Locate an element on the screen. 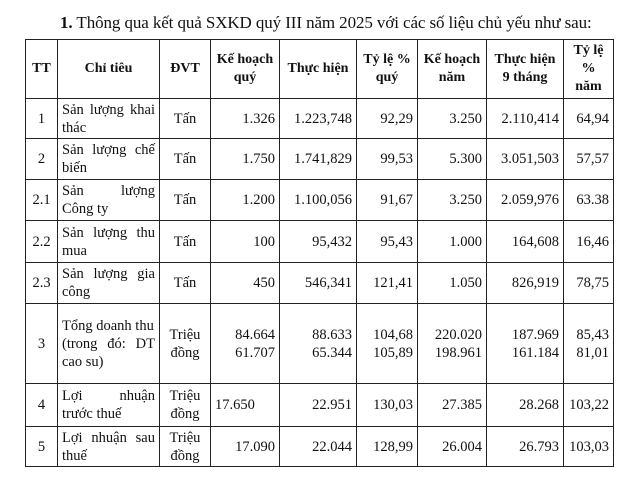  cell-tl-nam: 63.38 is located at coordinates (588, 200).